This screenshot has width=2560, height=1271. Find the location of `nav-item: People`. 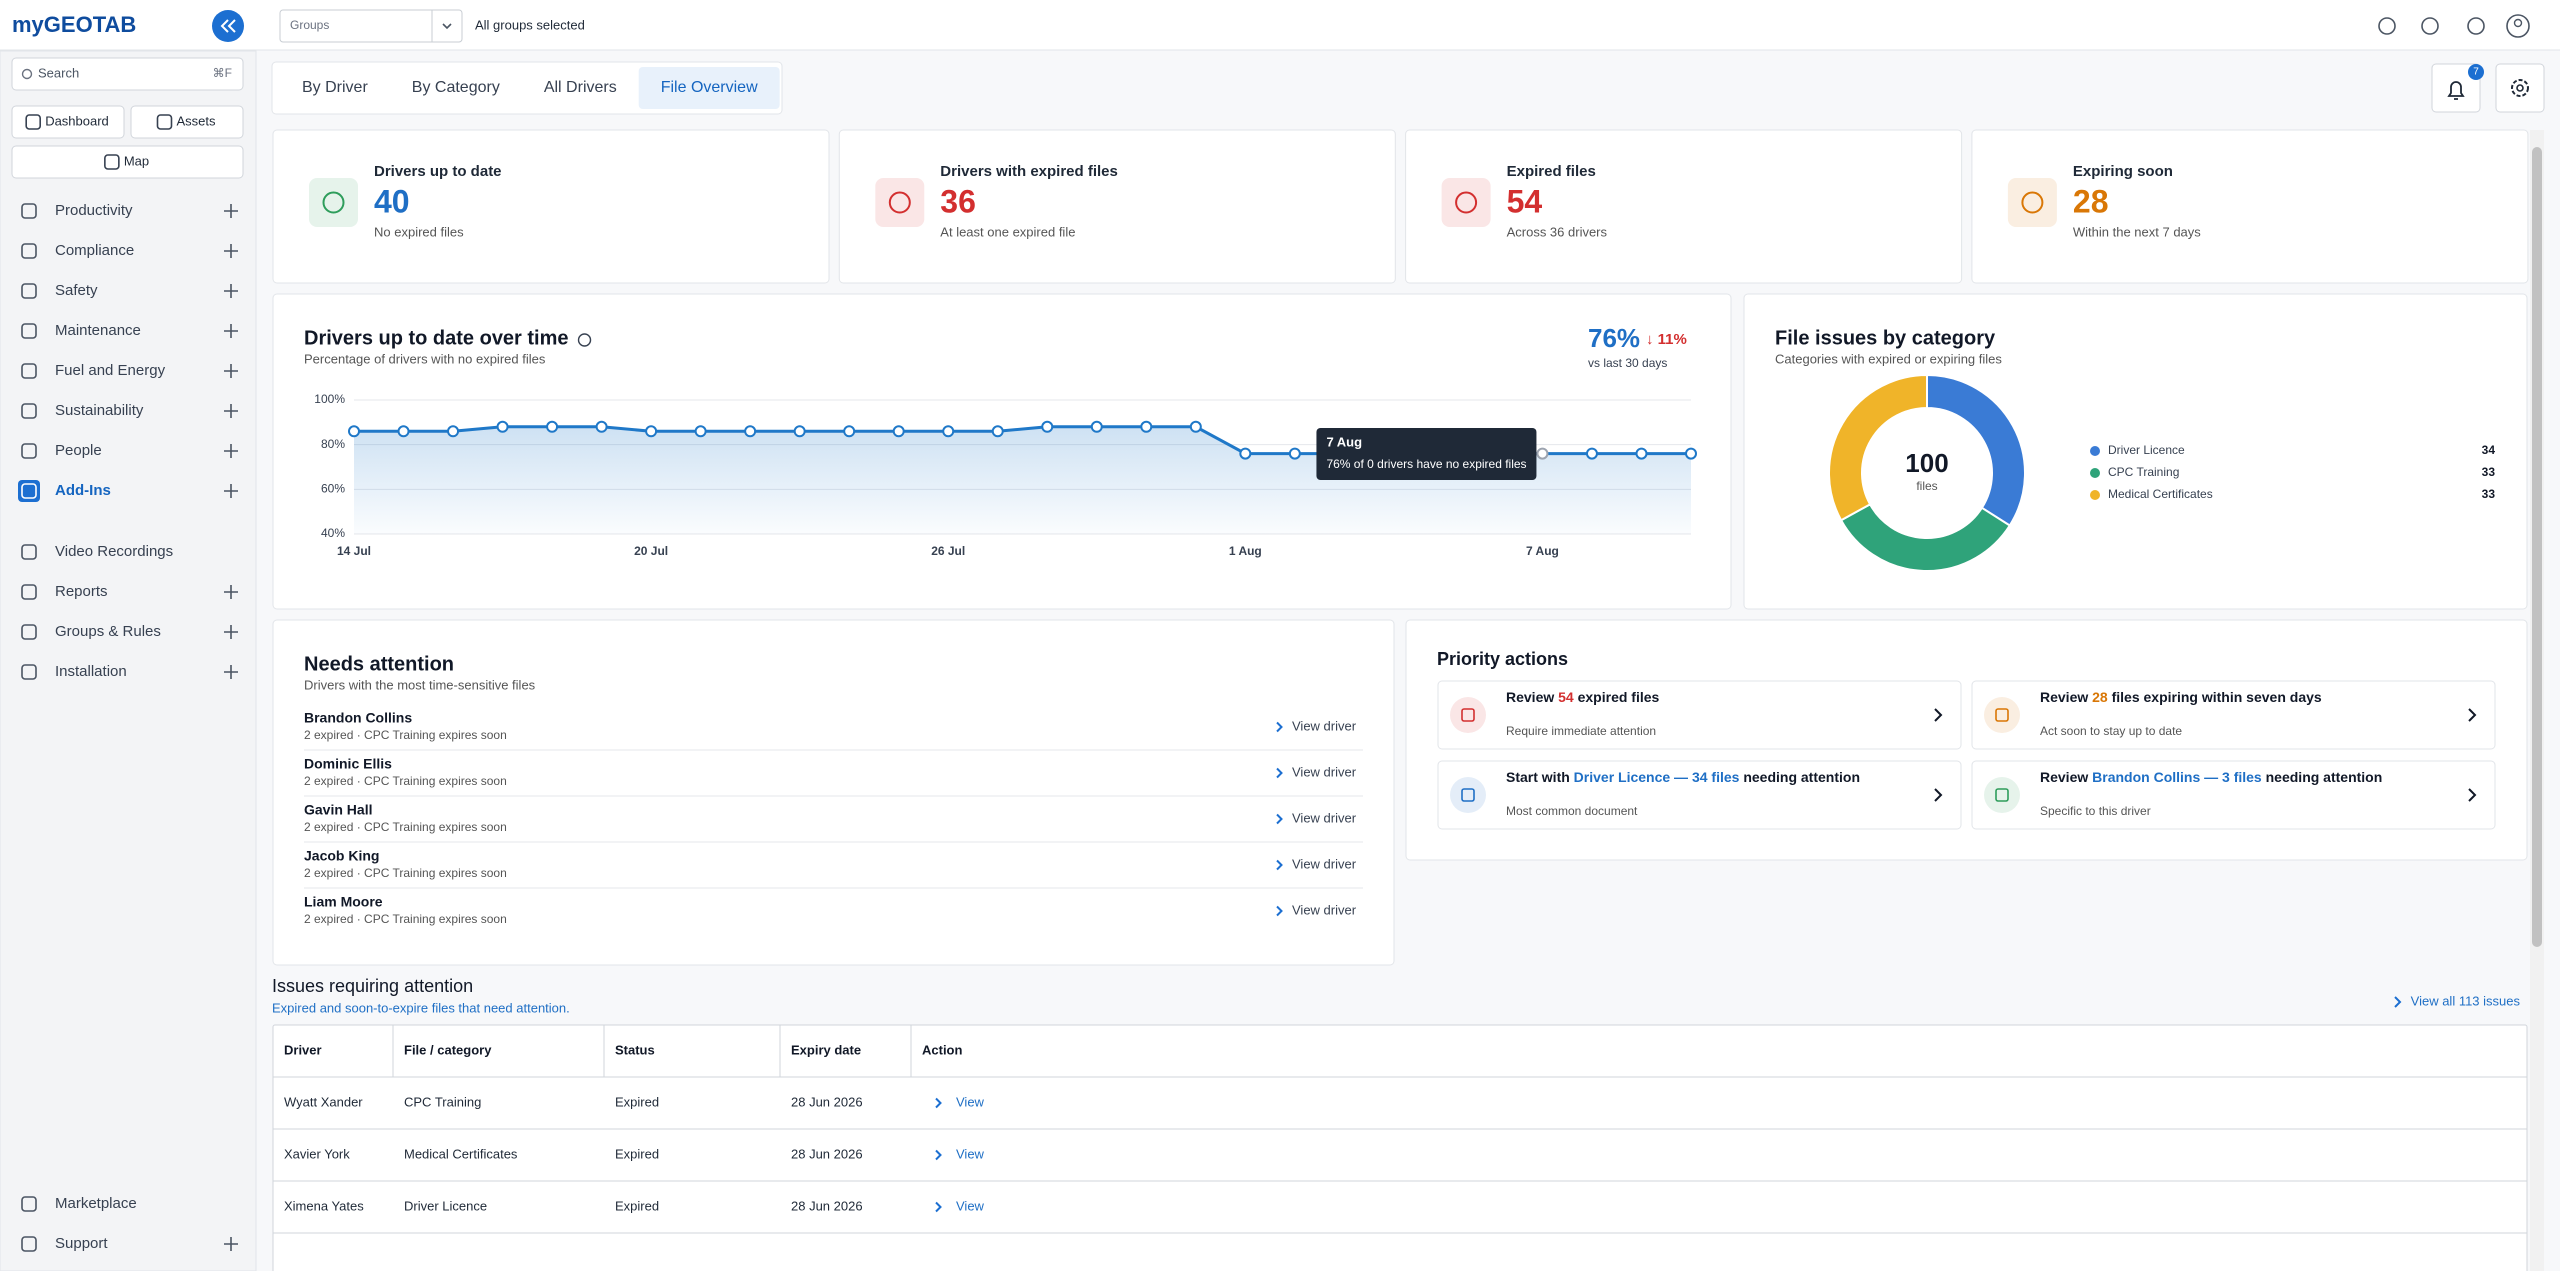

nav-item: People is located at coordinates (78, 450).